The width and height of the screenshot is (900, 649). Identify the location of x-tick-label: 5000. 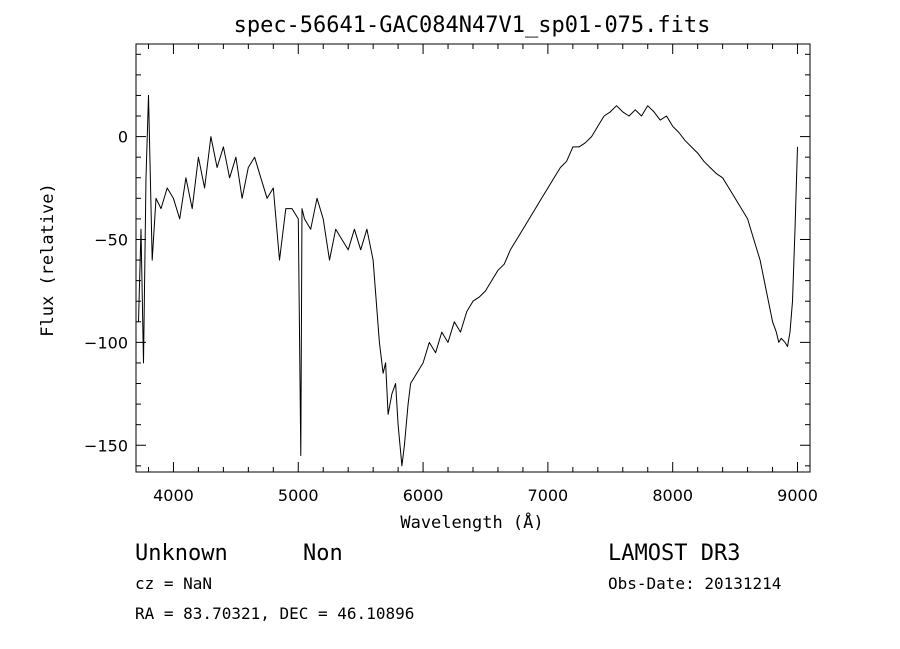
(298, 495).